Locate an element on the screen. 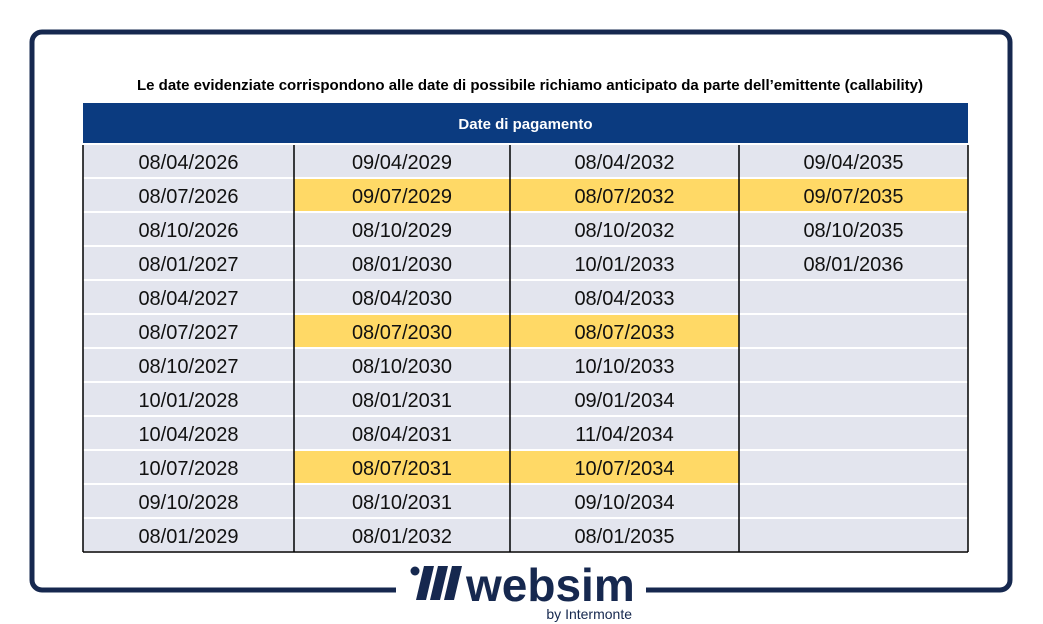  date: 08/01/2030 is located at coordinates (402, 265).